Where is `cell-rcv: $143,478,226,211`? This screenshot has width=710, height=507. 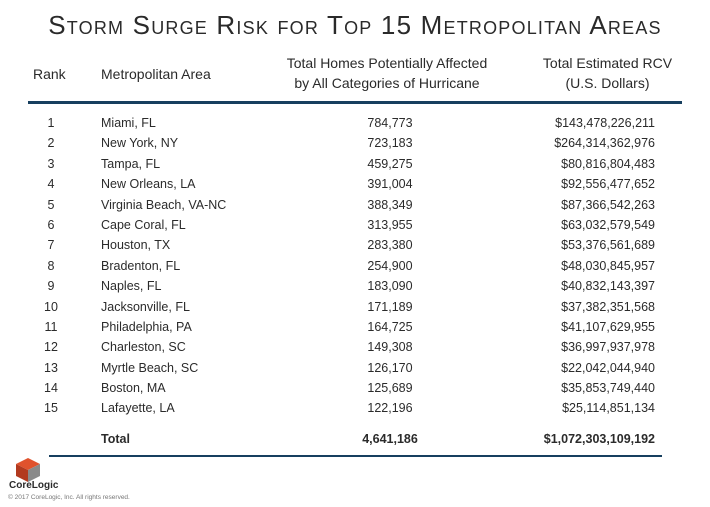
cell-rcv: $143,478,226,211 is located at coordinates (605, 123).